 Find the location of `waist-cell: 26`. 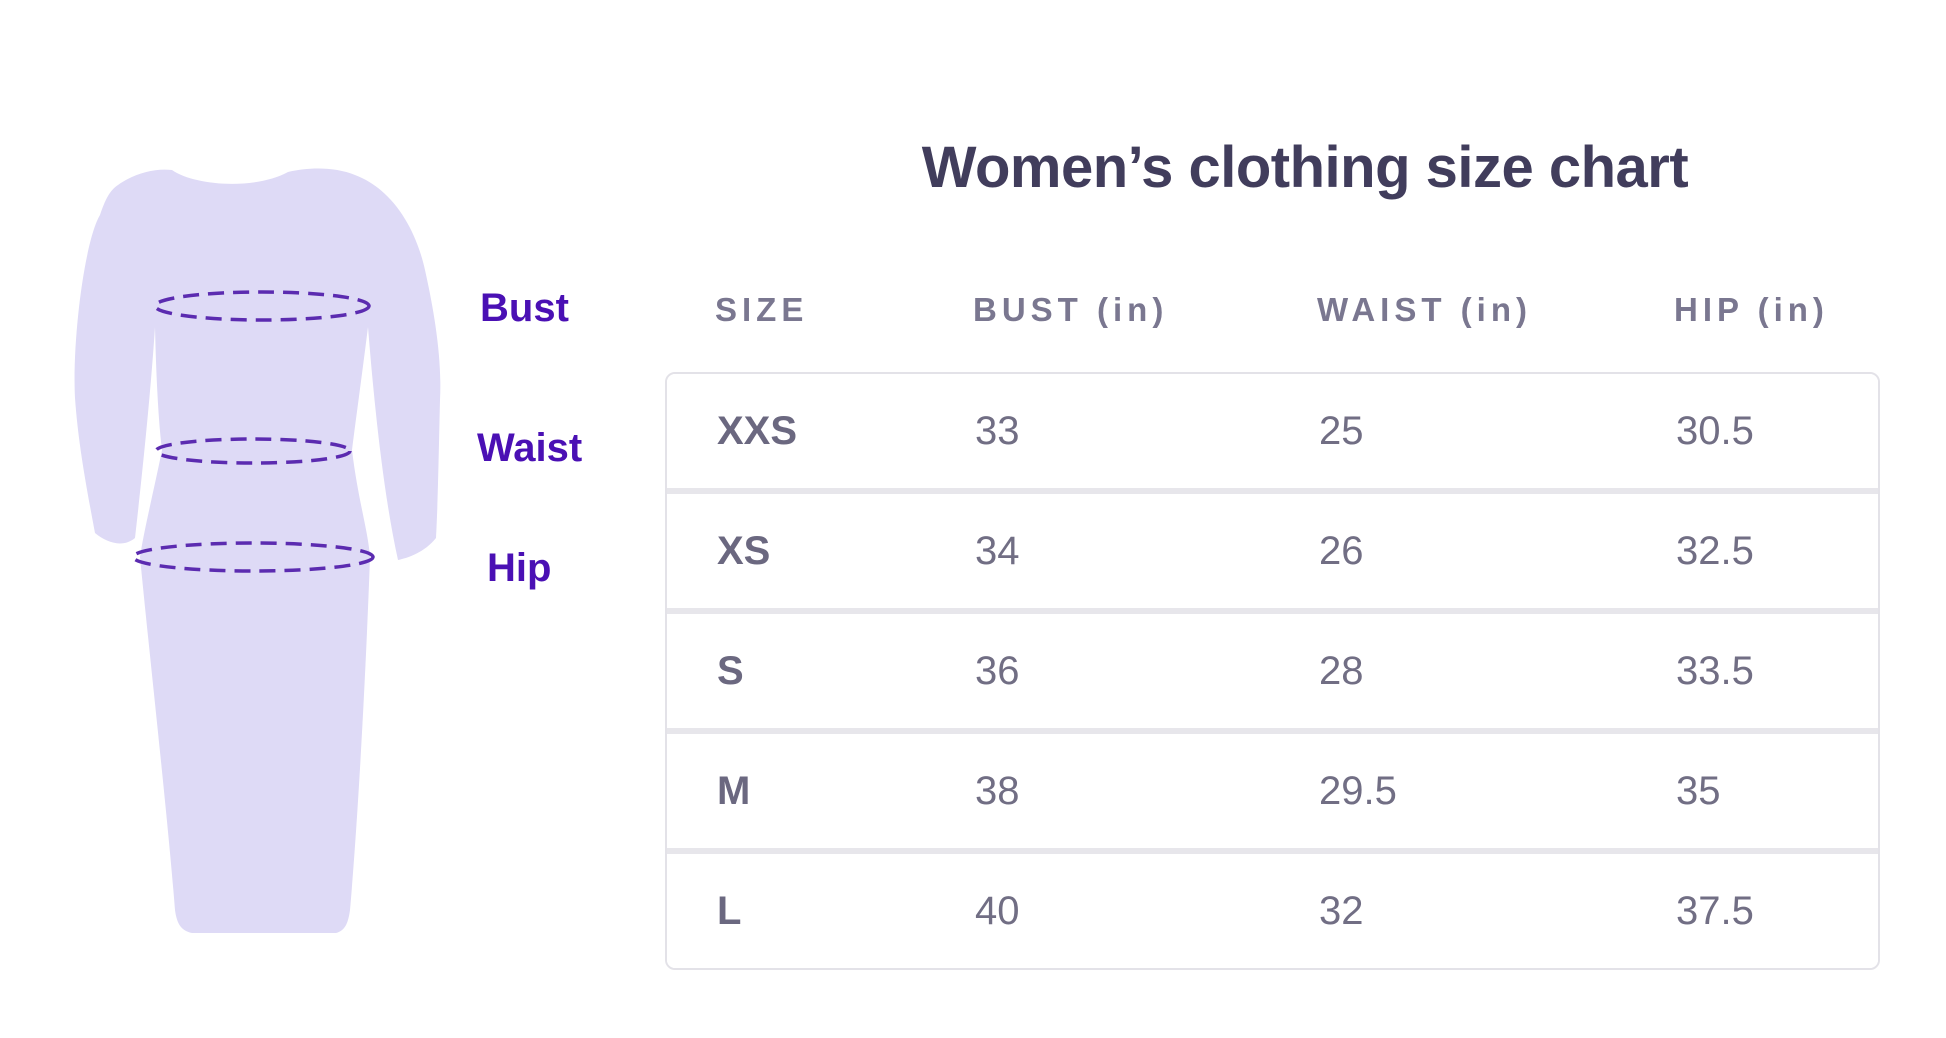

waist-cell: 26 is located at coordinates (1341, 550).